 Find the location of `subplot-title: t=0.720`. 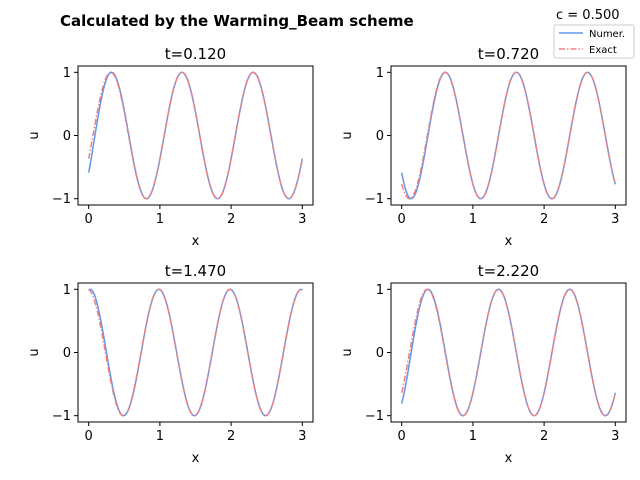

subplot-title: t=0.720 is located at coordinates (508, 54).